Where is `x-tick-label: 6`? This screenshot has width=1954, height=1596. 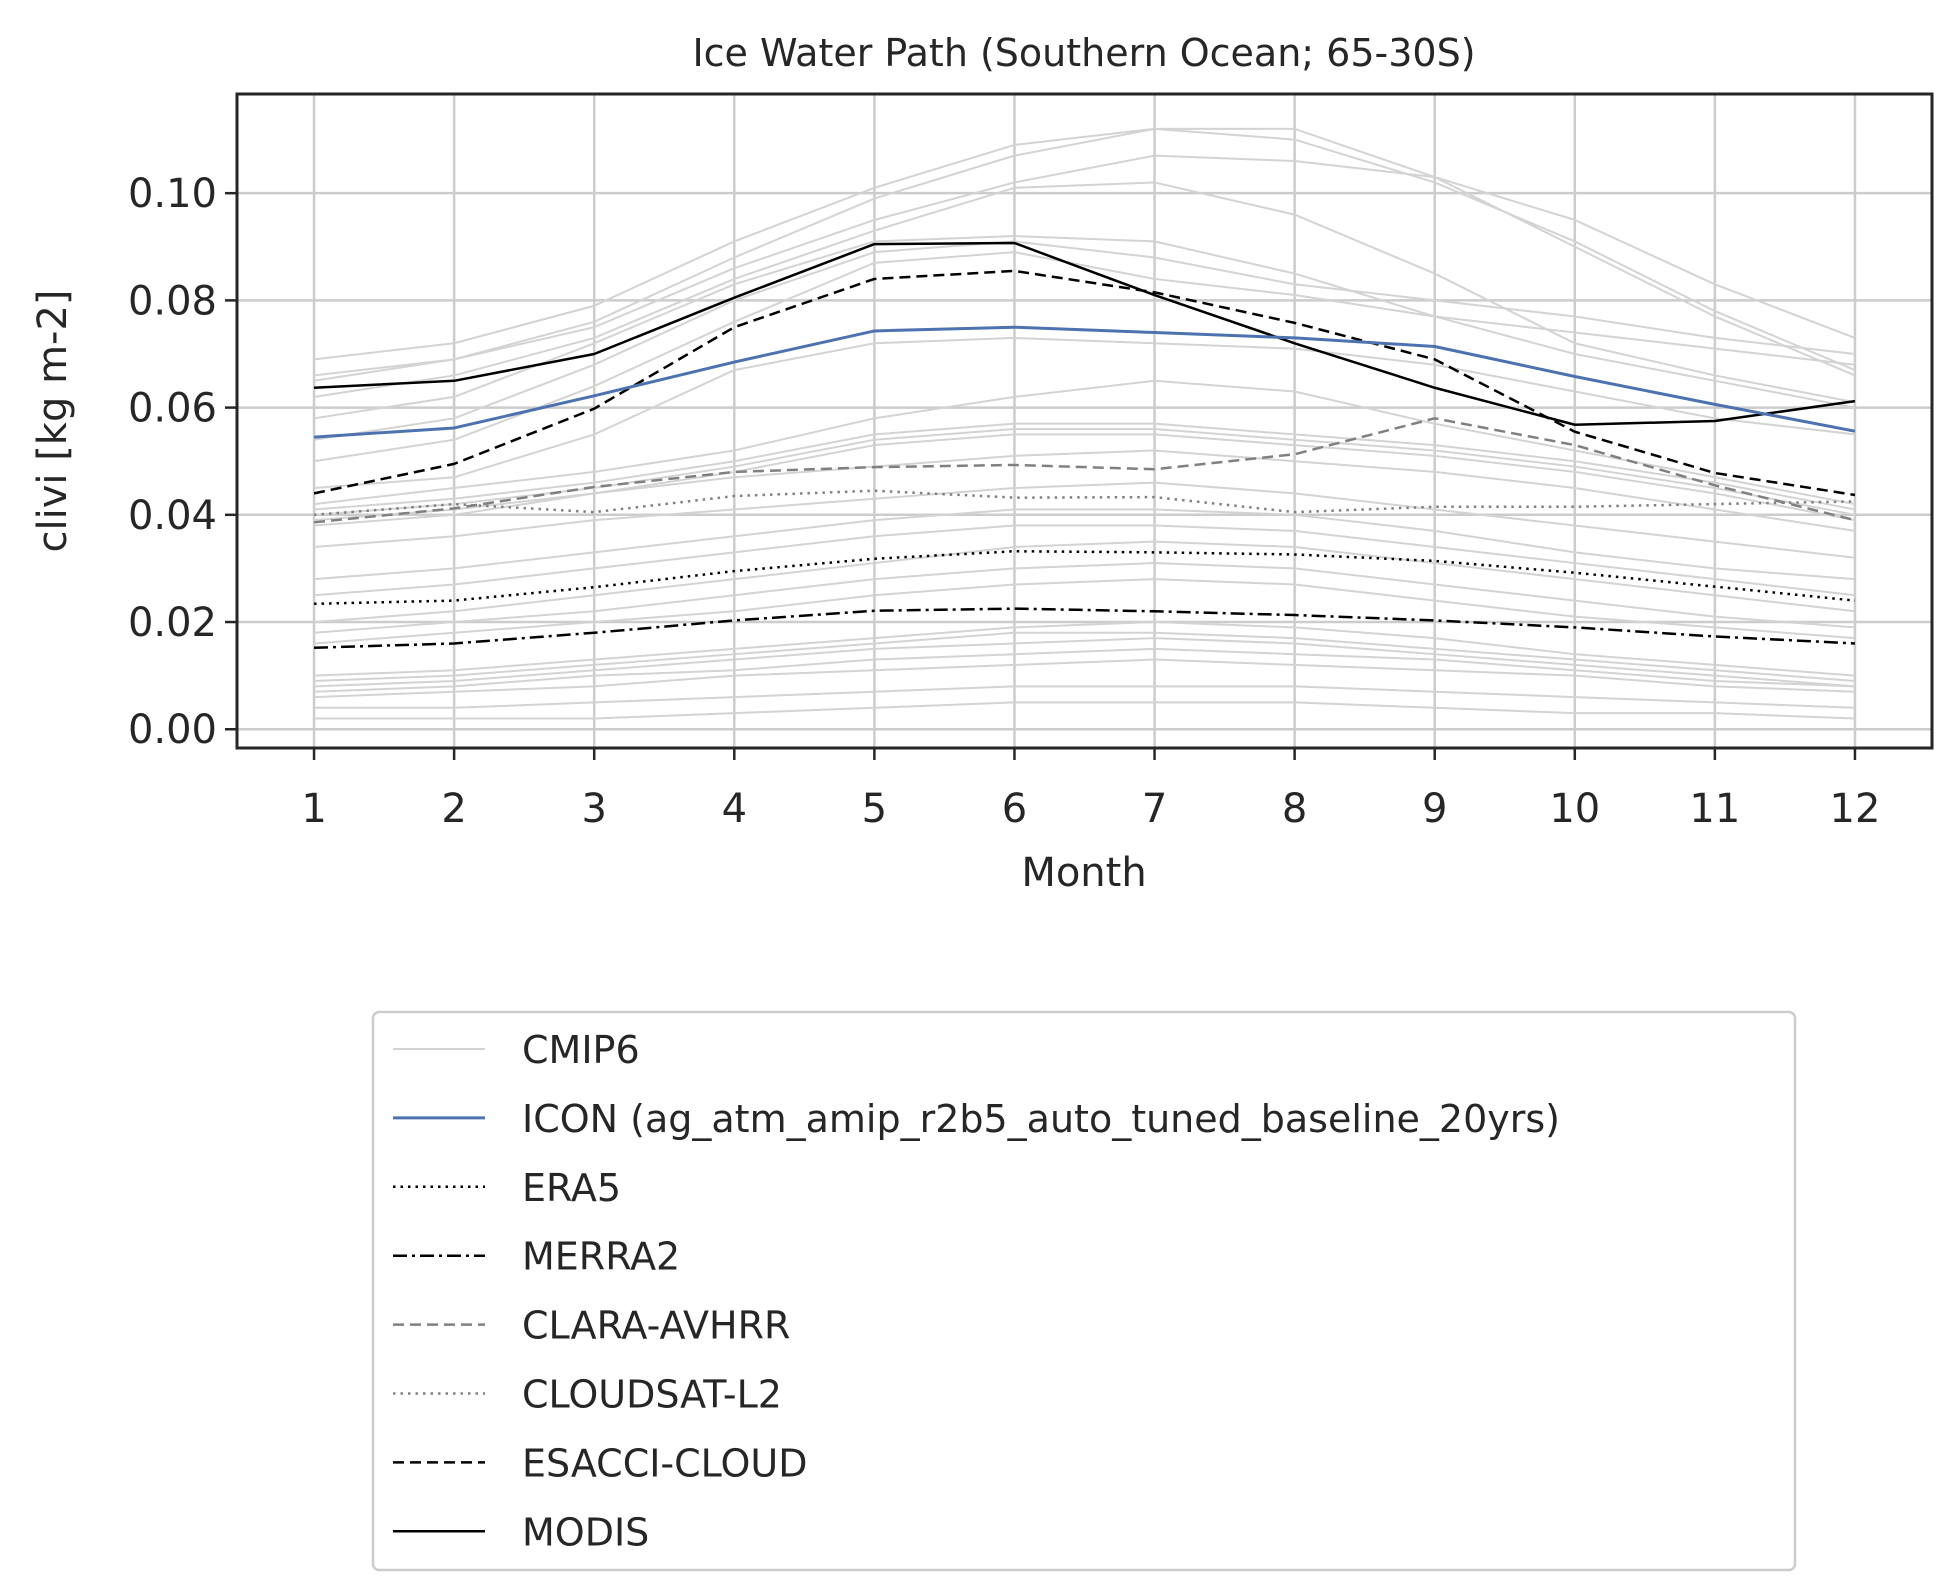 x-tick-label: 6 is located at coordinates (1014, 809).